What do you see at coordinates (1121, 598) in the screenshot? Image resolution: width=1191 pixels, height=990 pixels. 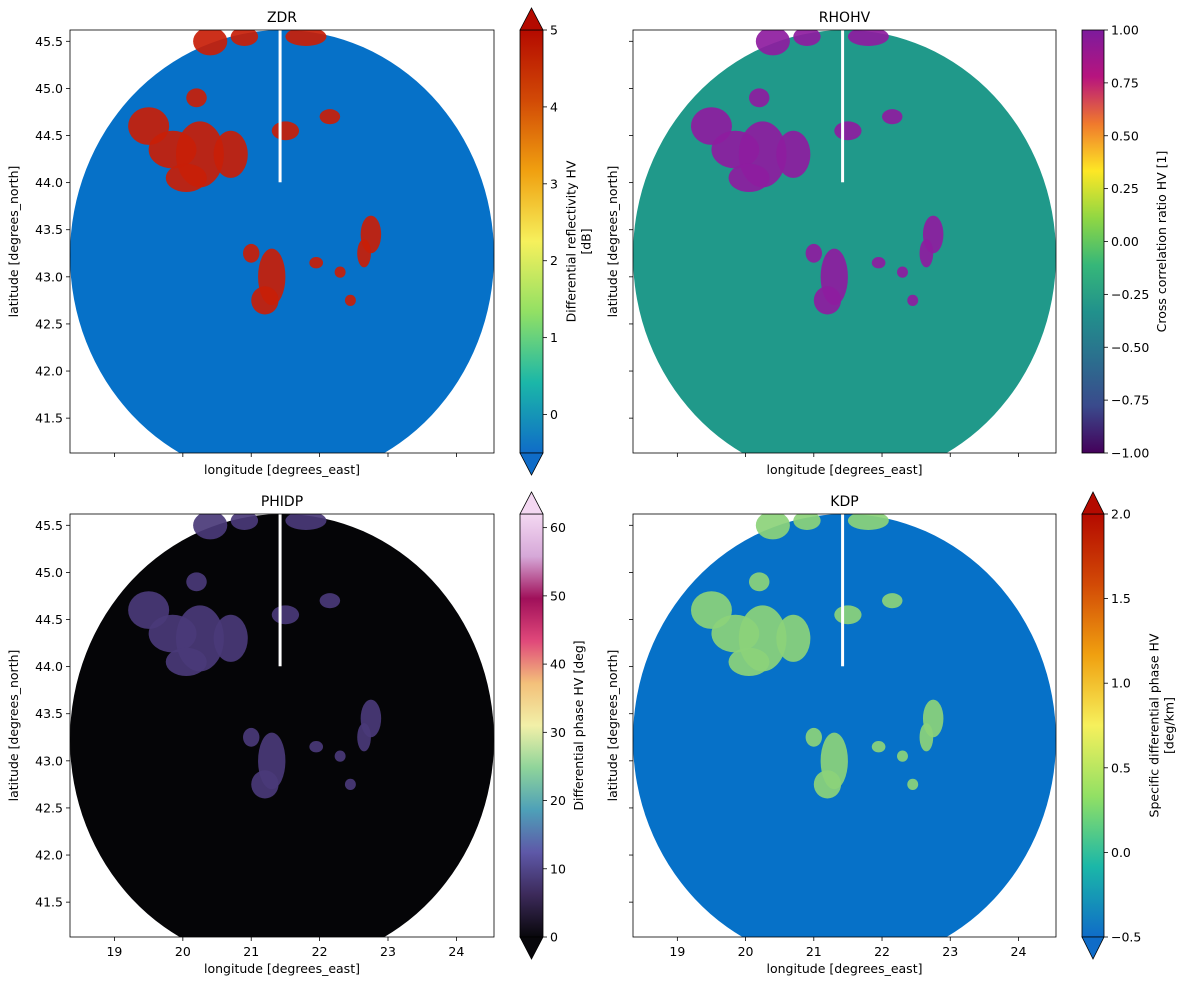 I see `colorbar-tick-label: 1.5` at bounding box center [1121, 598].